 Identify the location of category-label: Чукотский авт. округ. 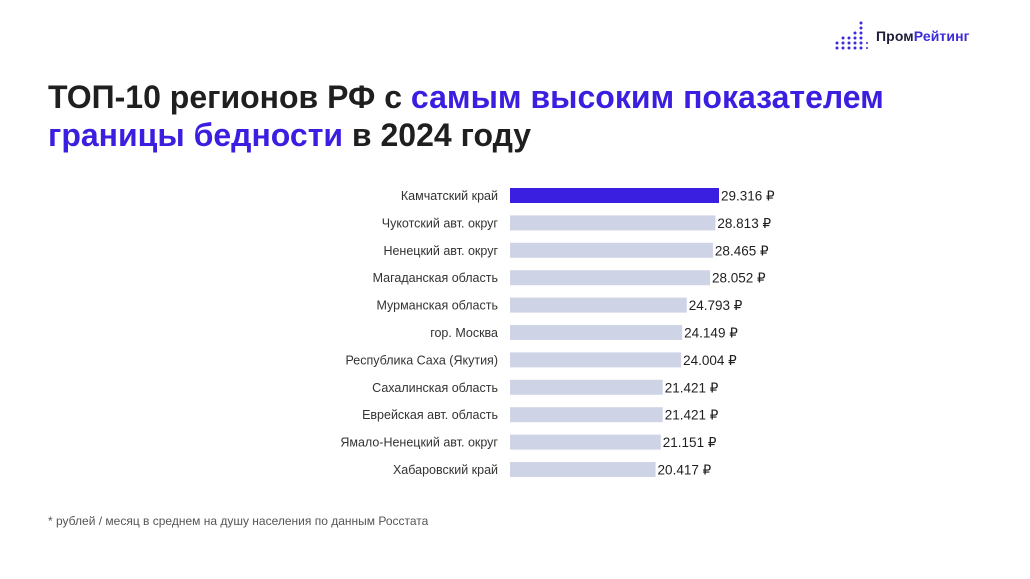
(440, 223).